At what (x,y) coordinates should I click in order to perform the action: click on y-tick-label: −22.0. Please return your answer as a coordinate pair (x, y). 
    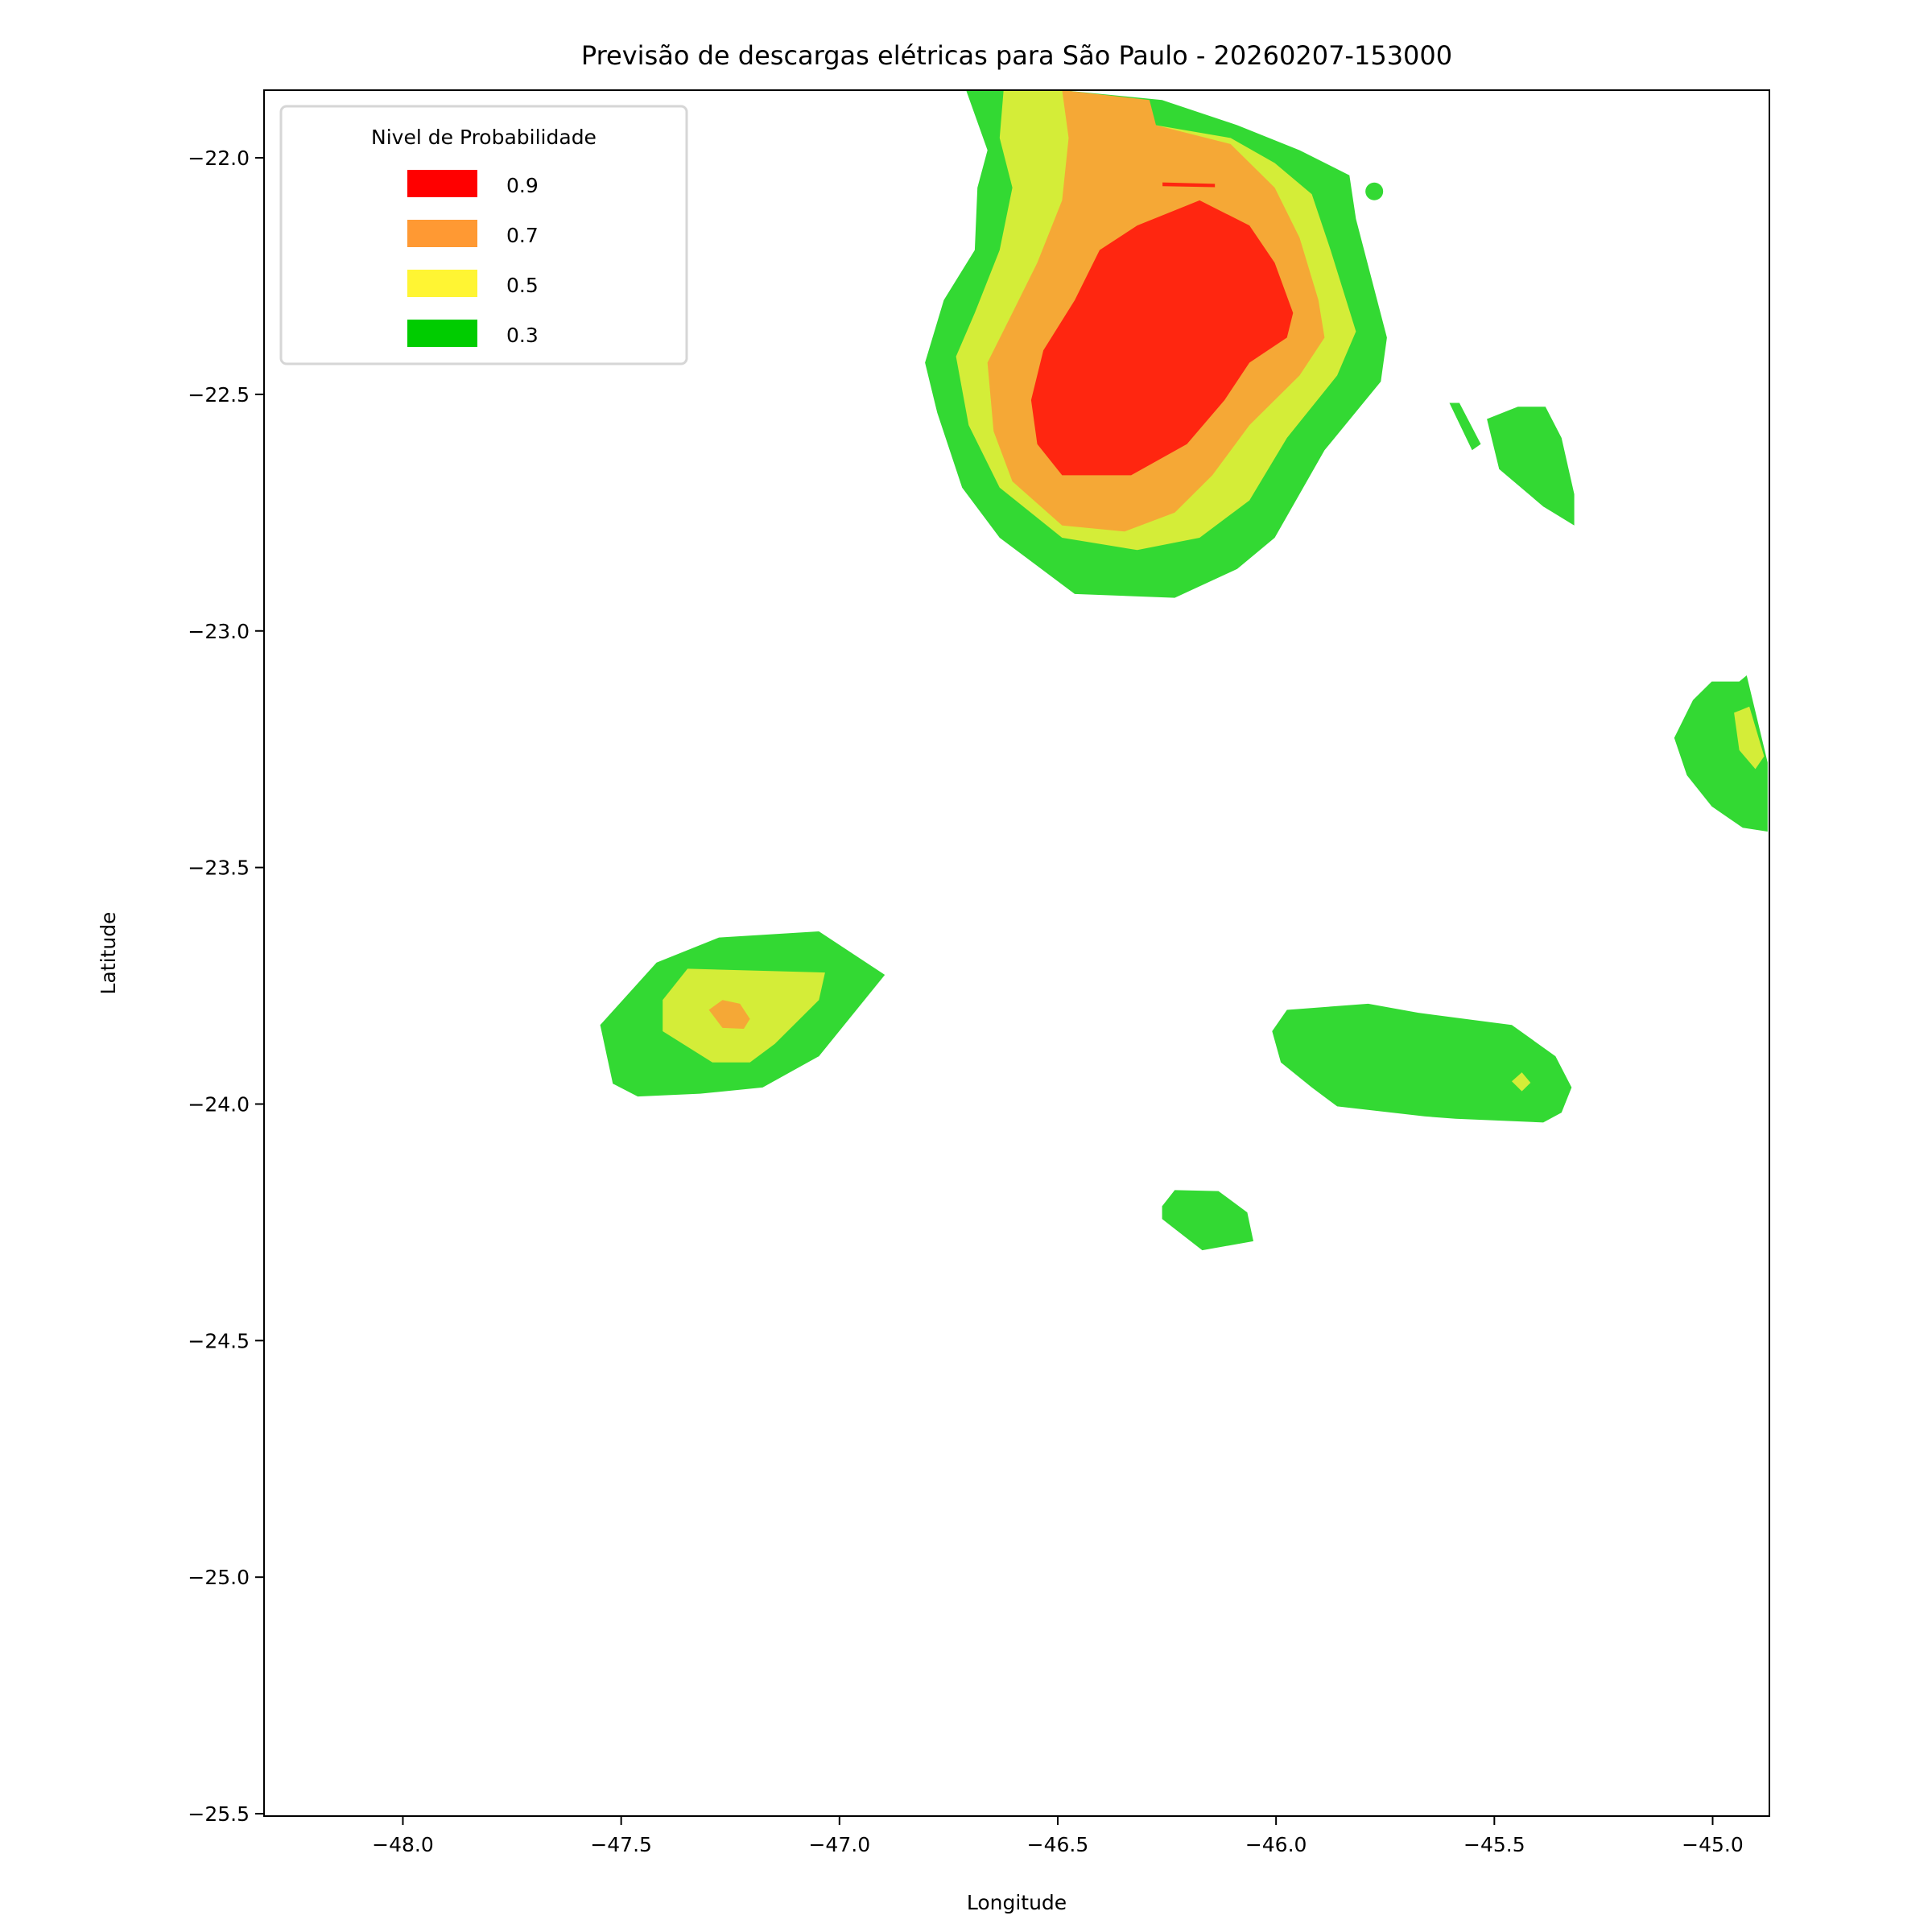
    Looking at the image, I should click on (219, 158).